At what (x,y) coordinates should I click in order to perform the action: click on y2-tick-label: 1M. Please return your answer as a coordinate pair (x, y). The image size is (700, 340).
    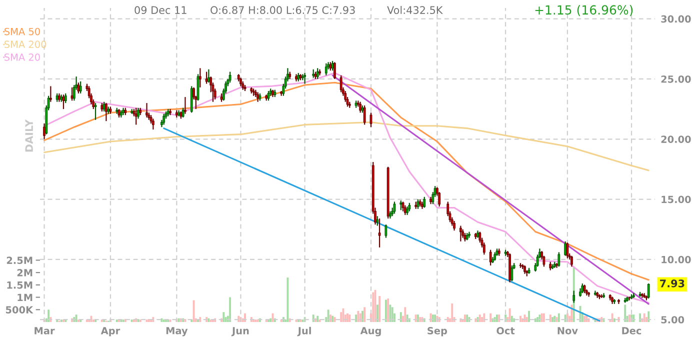
    Looking at the image, I should click on (25, 297).